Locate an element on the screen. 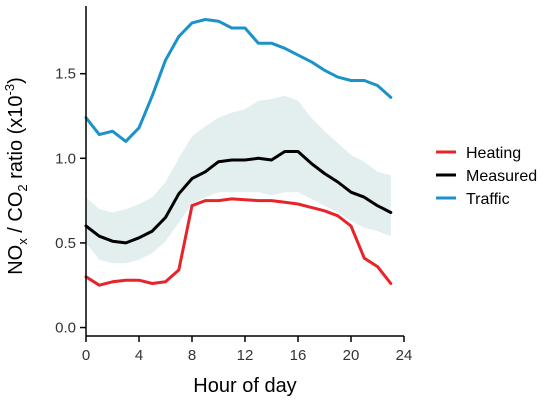  legend-label-traffic: Traffic is located at coordinates (488, 199).